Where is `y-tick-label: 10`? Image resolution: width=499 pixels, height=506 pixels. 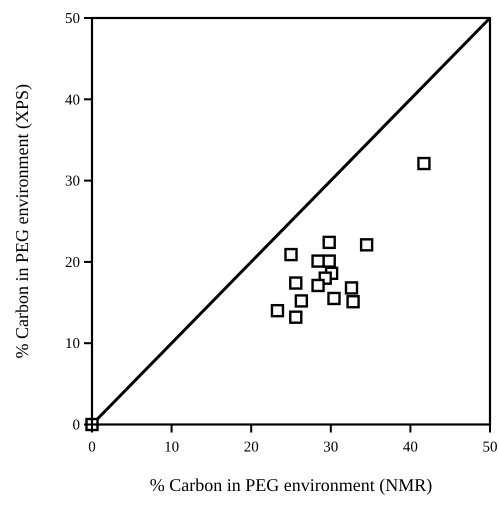
y-tick-label: 10 is located at coordinates (72, 344).